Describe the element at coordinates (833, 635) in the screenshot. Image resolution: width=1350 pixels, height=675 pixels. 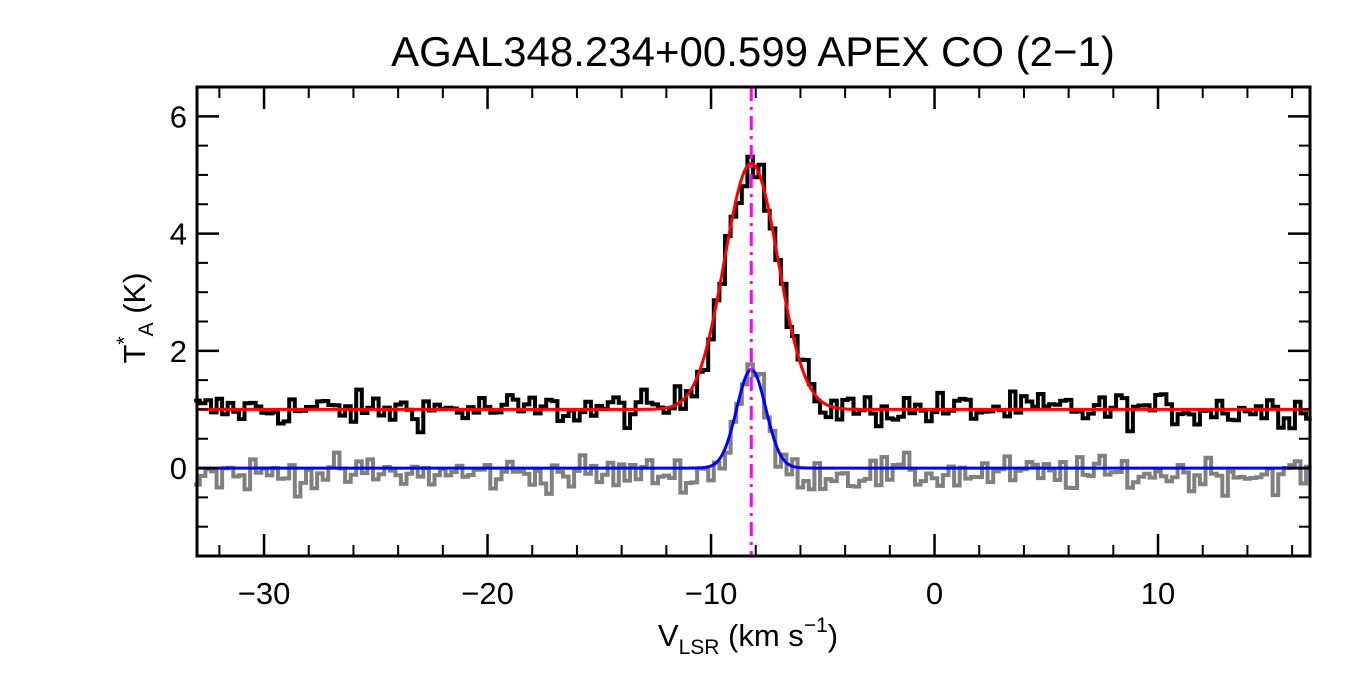
I see `x-axis-label-close: )` at that location.